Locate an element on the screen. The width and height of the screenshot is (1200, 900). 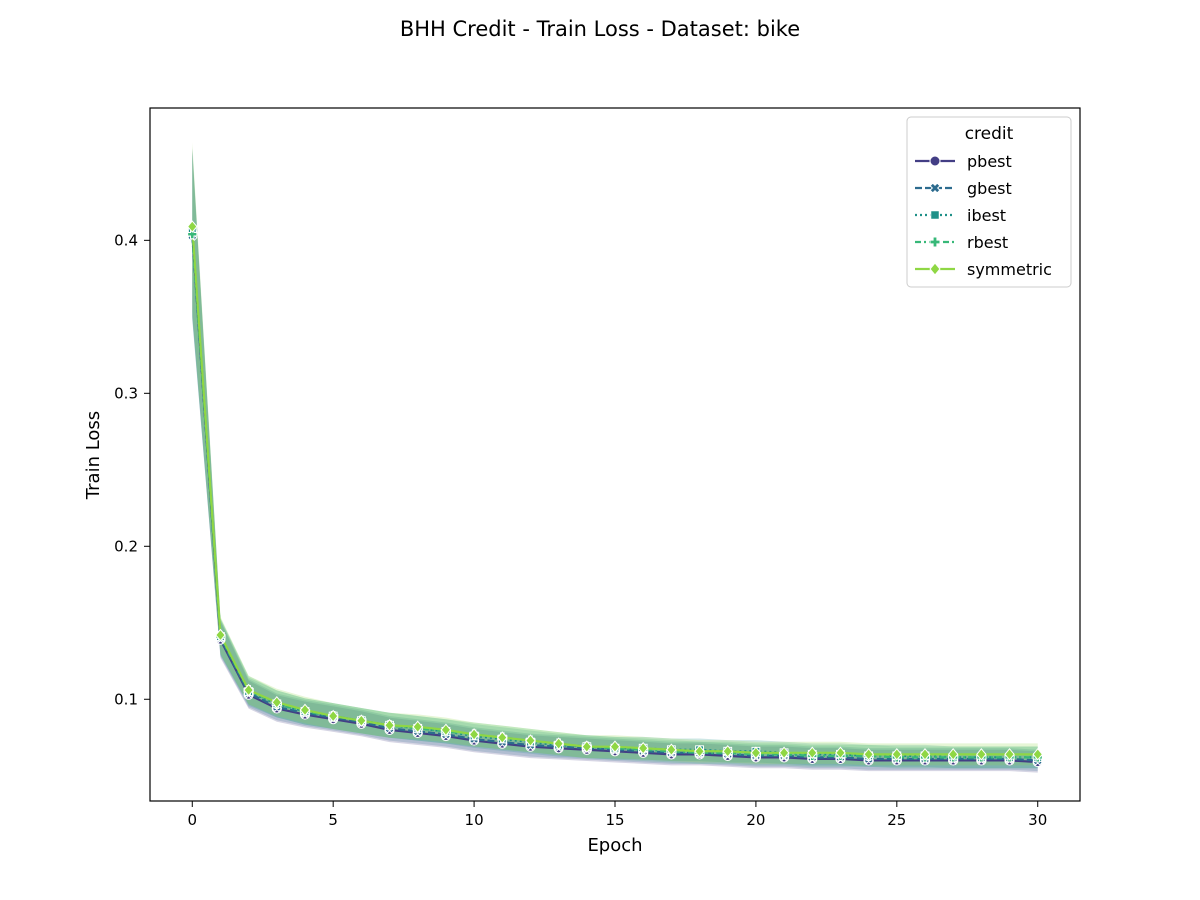
legend-label-gbest: gbest is located at coordinates (989, 188).